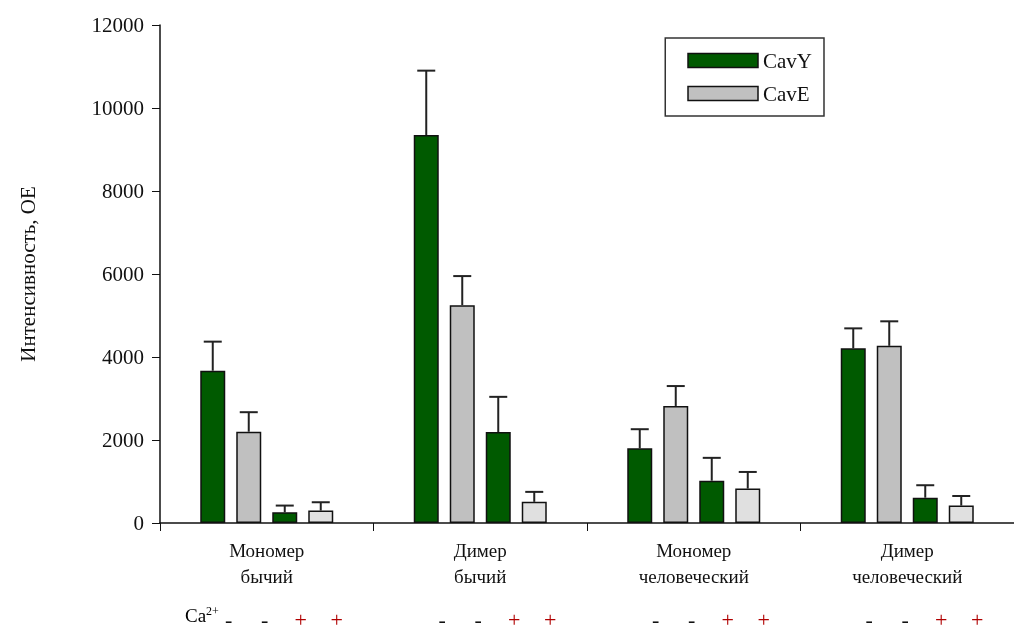 The image size is (1014, 627). I want to click on x-tick-label: Димер бычий, so click(480, 563).